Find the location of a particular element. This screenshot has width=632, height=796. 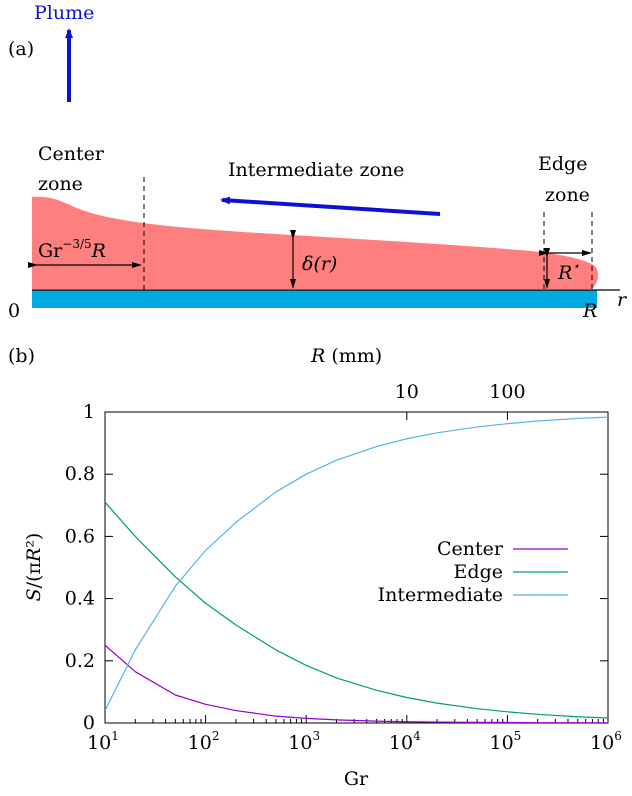

legend-label-edge: Edge is located at coordinates (478, 572).